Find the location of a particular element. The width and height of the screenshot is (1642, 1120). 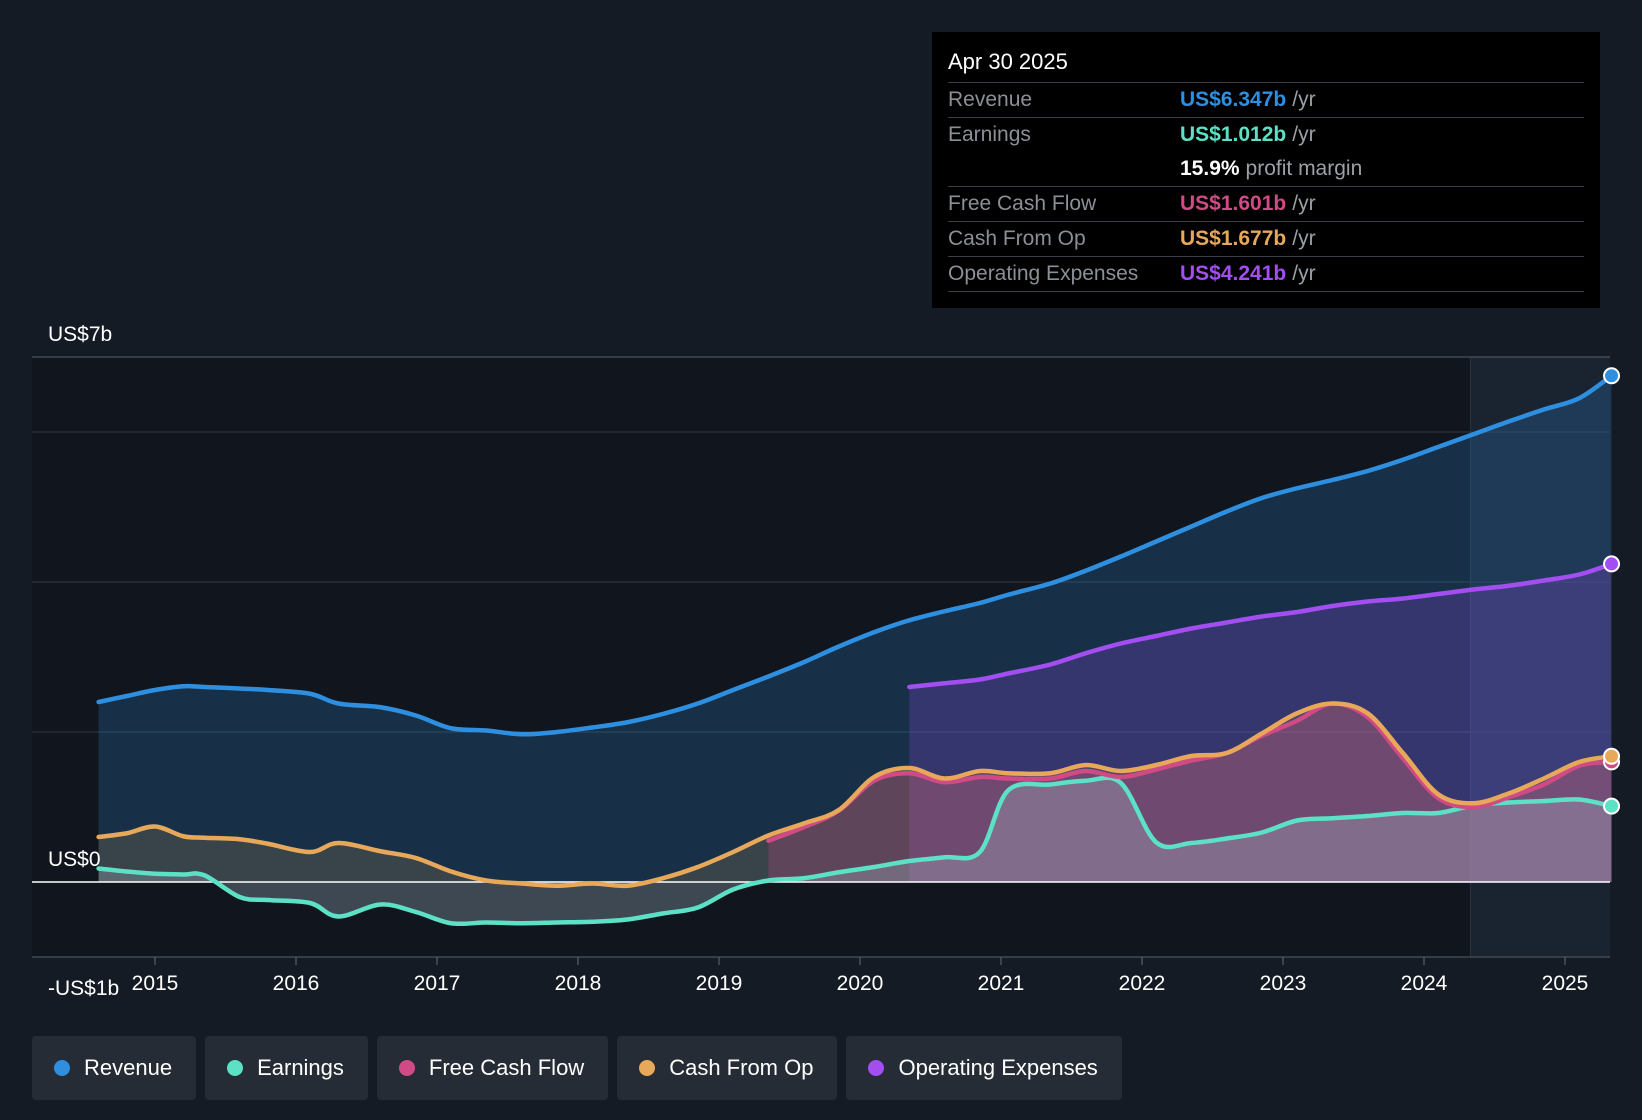

tooltip-label-fcf: Free Cash Flow is located at coordinates (1022, 203).